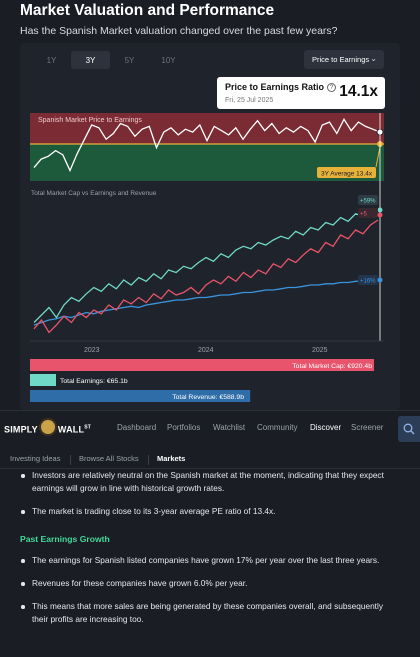  Describe the element at coordinates (51, 60) in the screenshot. I see `tab-1y: 1Y` at that location.